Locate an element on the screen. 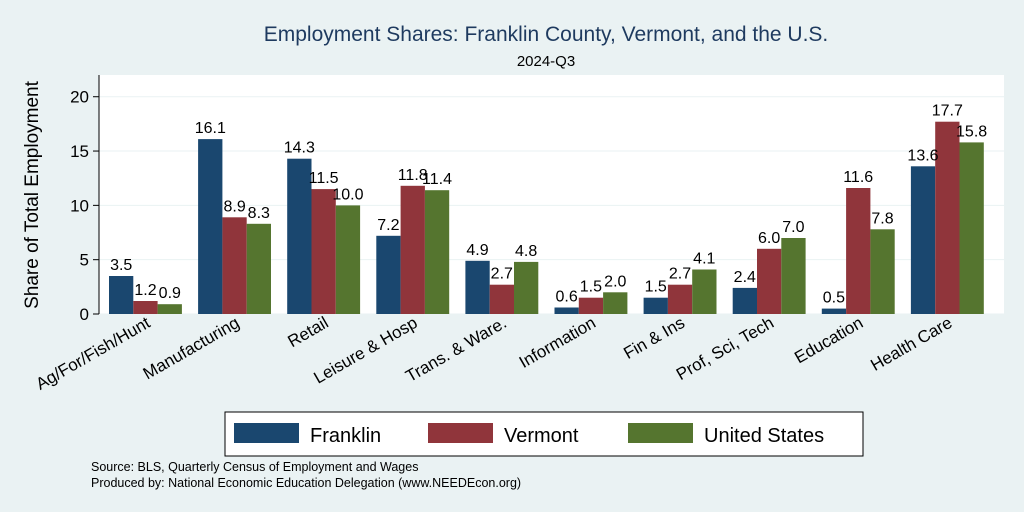 This screenshot has width=1024, height=512. bar-franklin-ag-for-fish-hunt is located at coordinates (121, 295).